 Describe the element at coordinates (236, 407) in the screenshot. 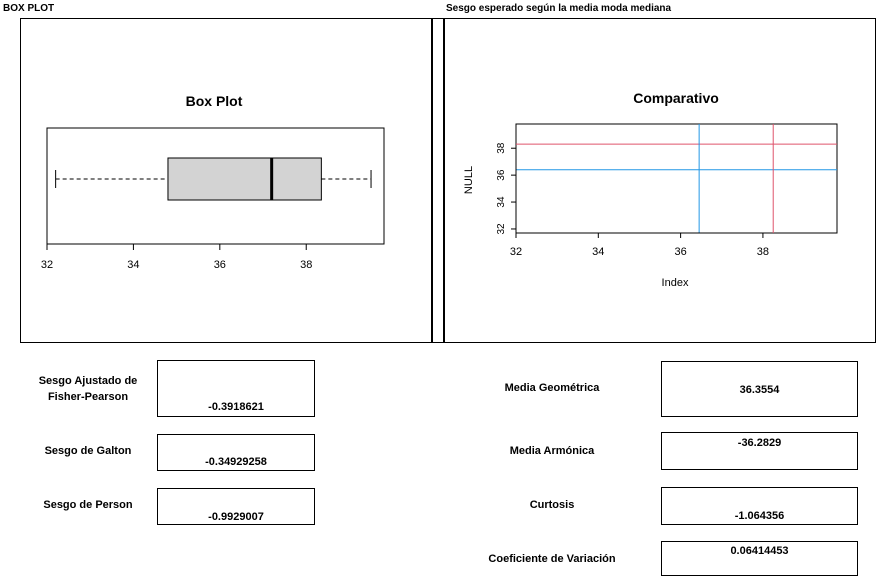

I see `fisher-pearson-value: -0.3918621` at that location.